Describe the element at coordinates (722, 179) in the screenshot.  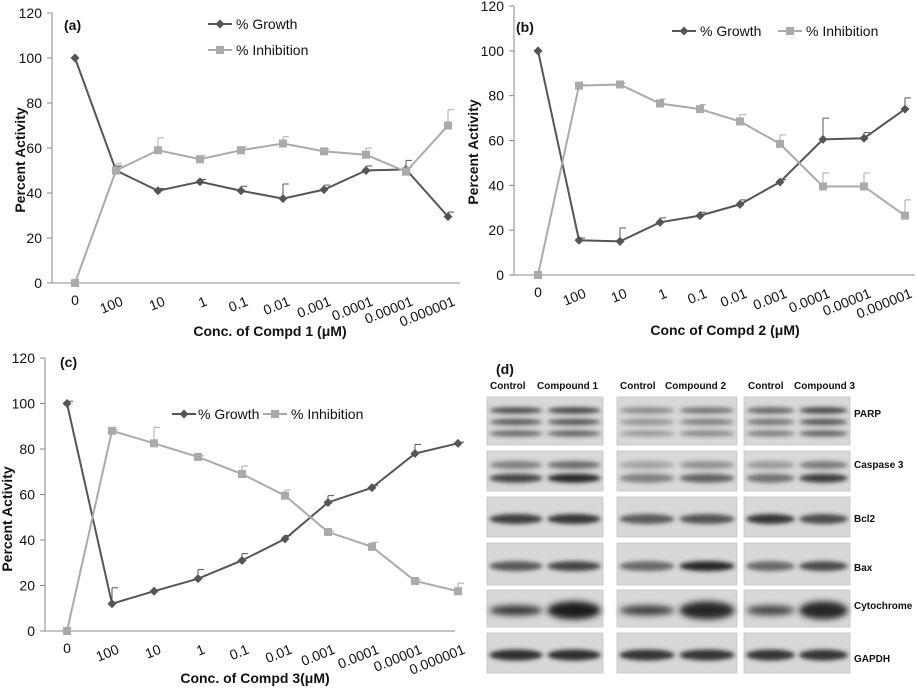
I see `series-inhibition` at that location.